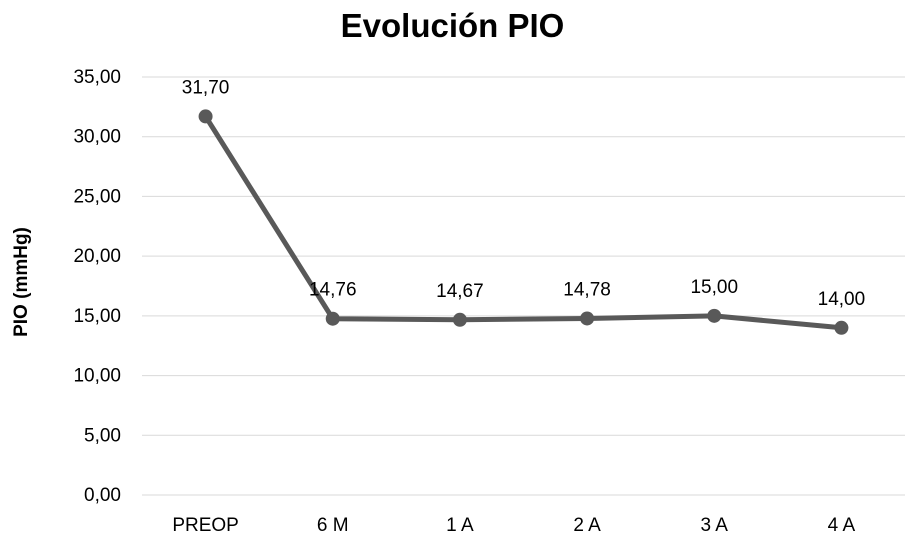  Describe the element at coordinates (587, 525) in the screenshot. I see `x-tick-label: 2 A` at that location.